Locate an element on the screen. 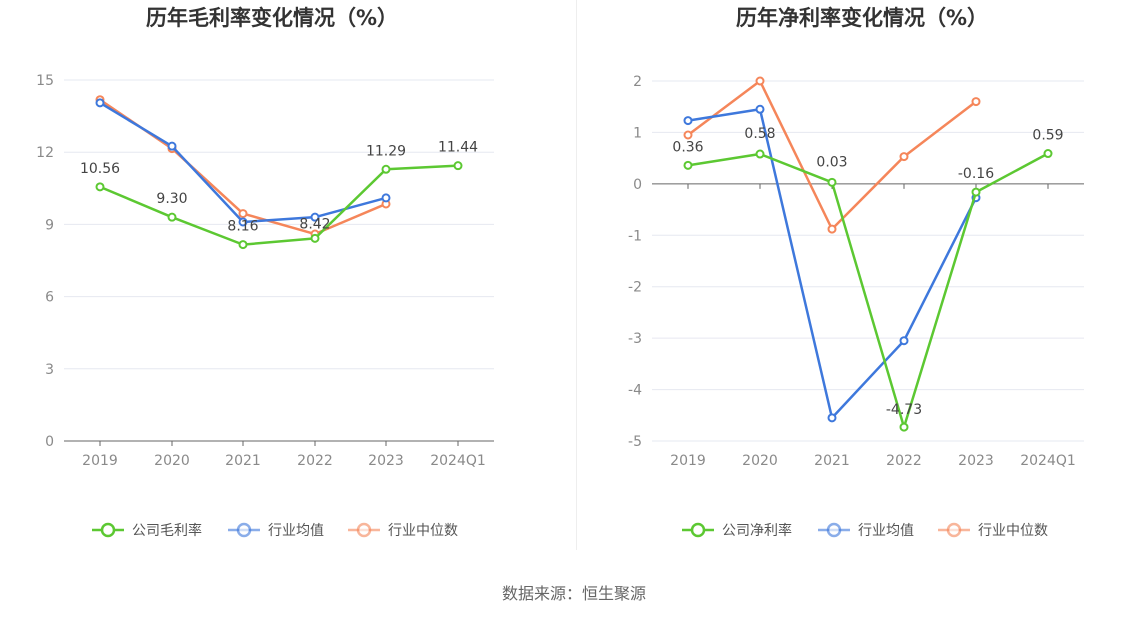 This screenshot has width=1148, height=619. data-label: -0.16 is located at coordinates (976, 174).